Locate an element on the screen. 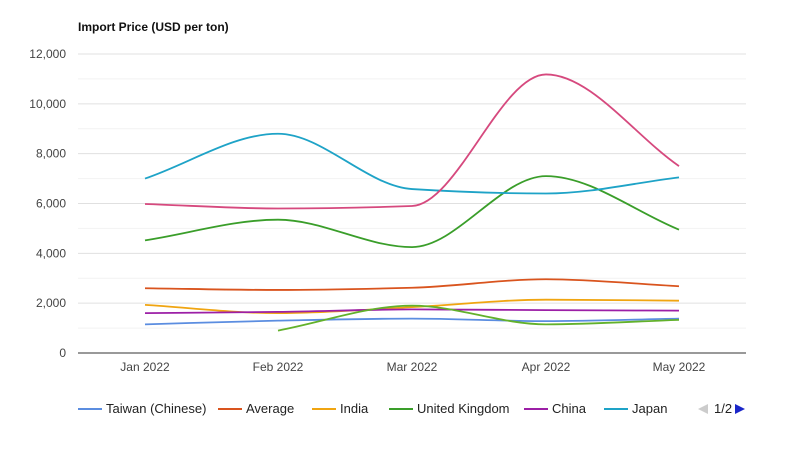 Image resolution: width=800 pixels, height=454 pixels. chevron-left-icon is located at coordinates (703, 409).